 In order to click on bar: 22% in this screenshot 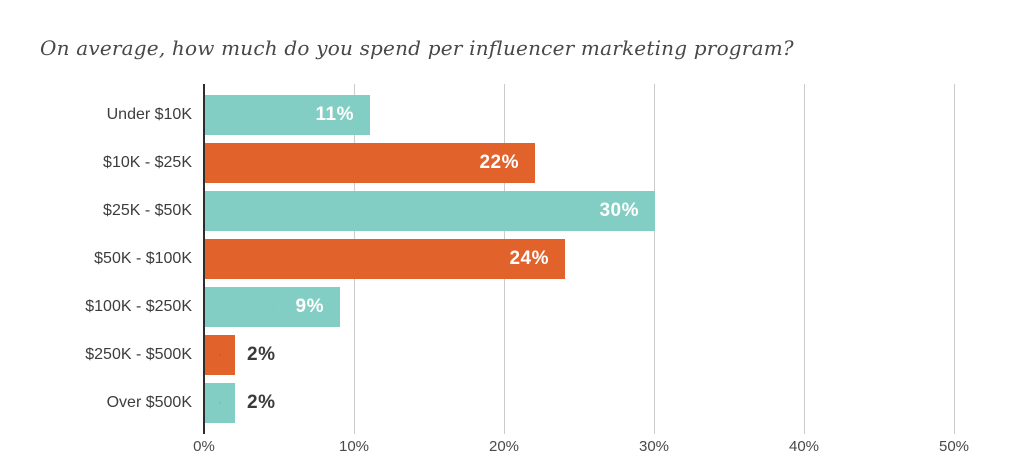, I will do `click(370, 163)`.